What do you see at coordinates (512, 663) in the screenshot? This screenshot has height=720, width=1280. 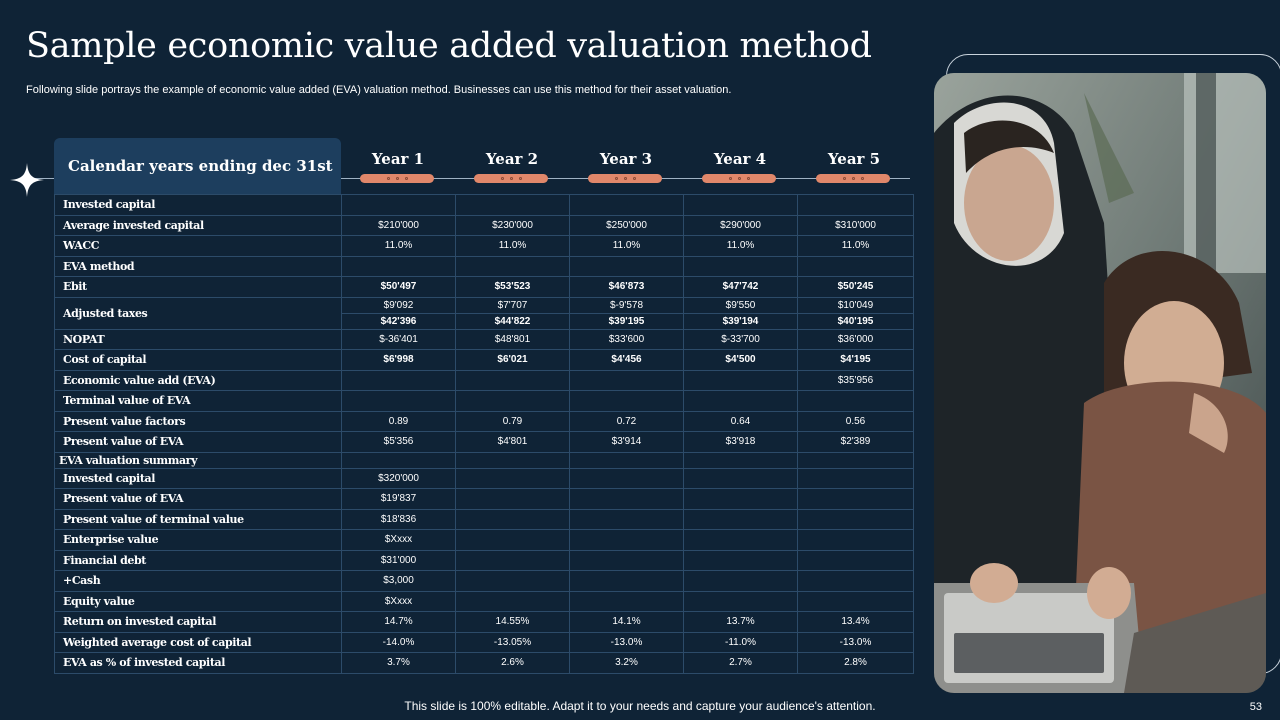 I see `table-cell: 2.6%` at bounding box center [512, 663].